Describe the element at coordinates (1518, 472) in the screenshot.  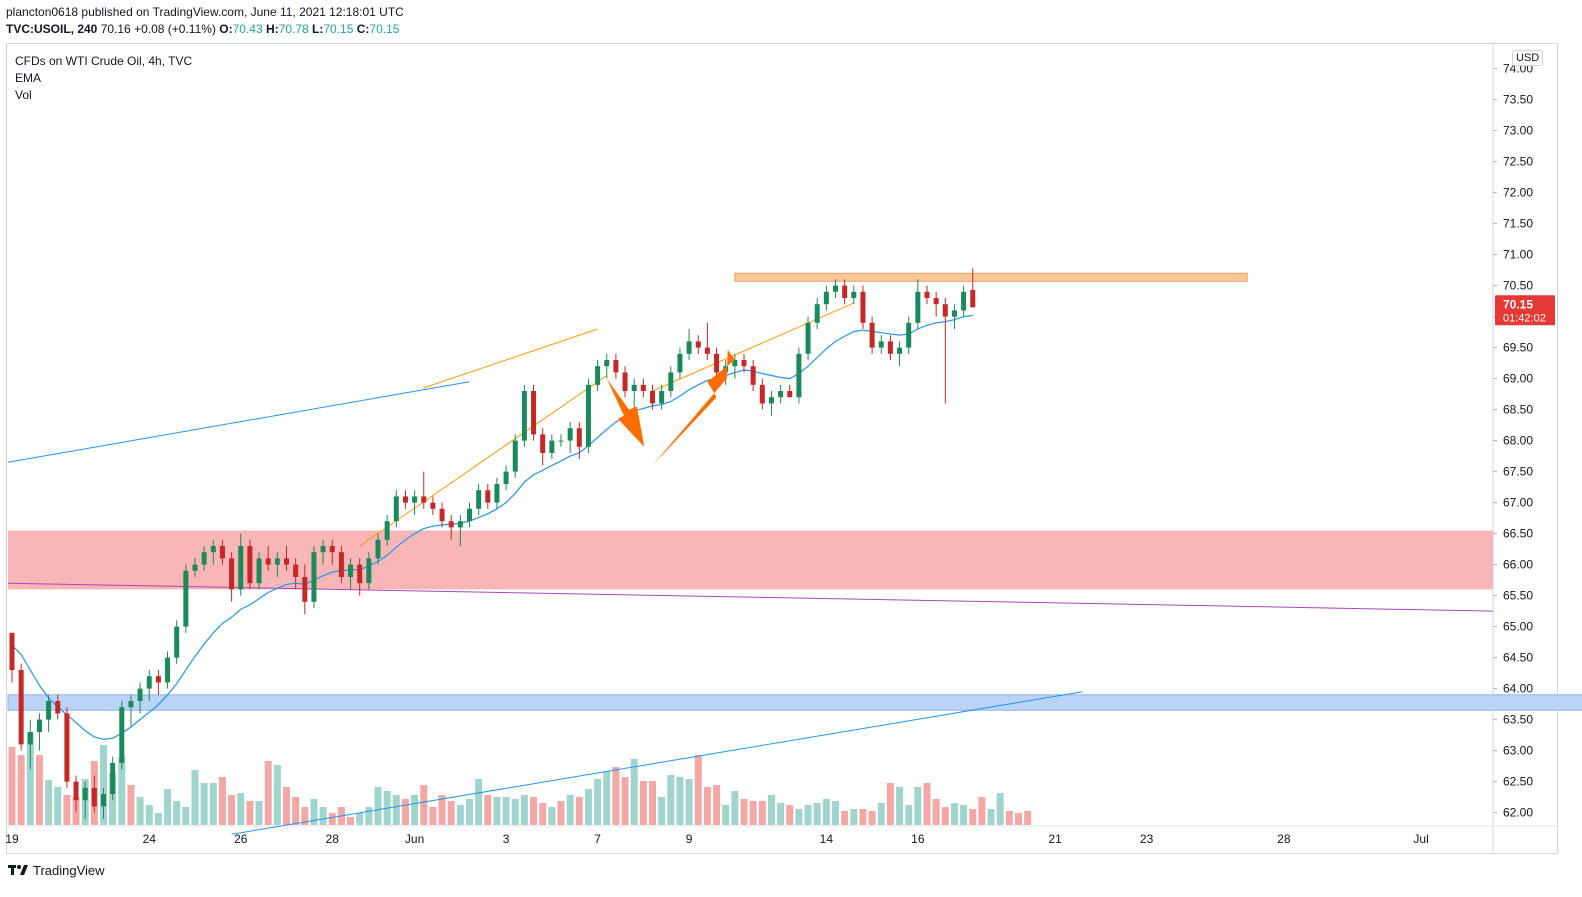
I see `price-tick-label: 67.50` at that location.